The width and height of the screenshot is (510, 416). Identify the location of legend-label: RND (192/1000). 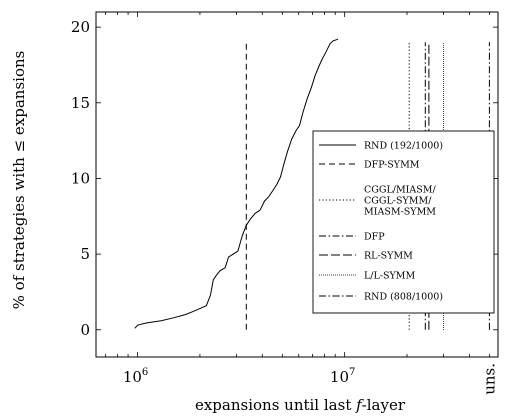
(403, 146).